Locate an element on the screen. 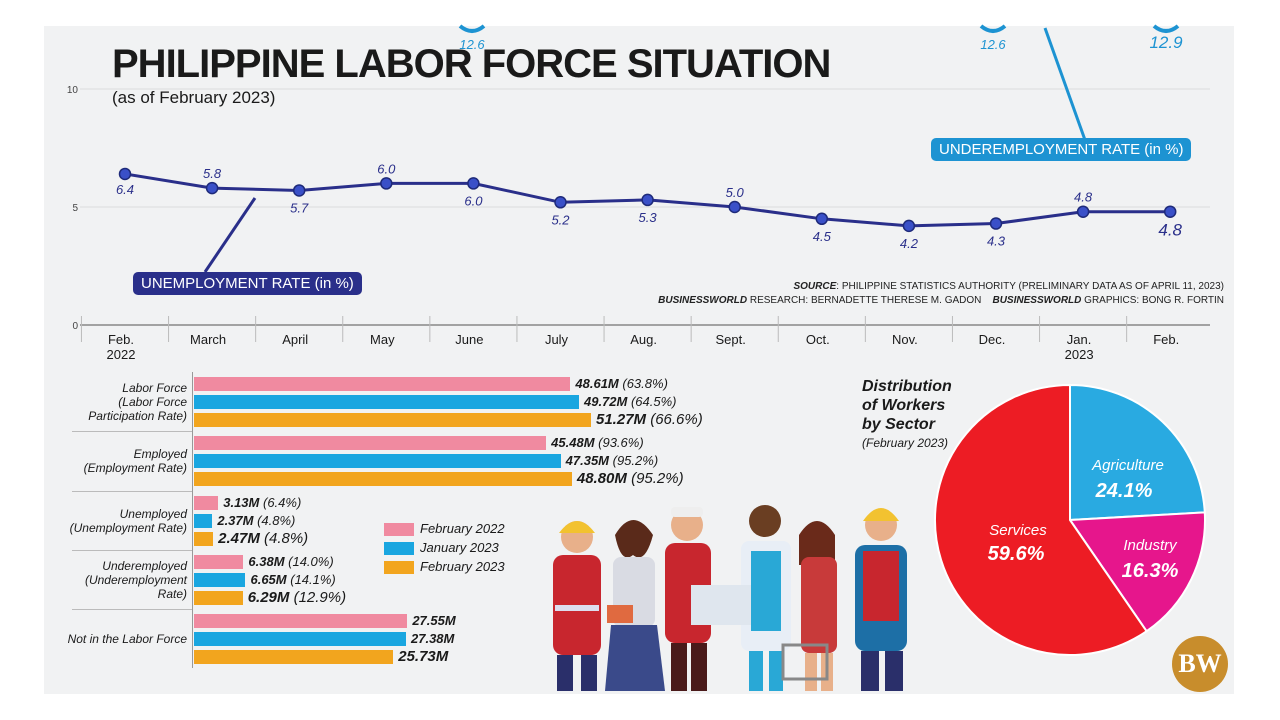 The width and height of the screenshot is (1280, 720). x-tick-label: April is located at coordinates (295, 339).